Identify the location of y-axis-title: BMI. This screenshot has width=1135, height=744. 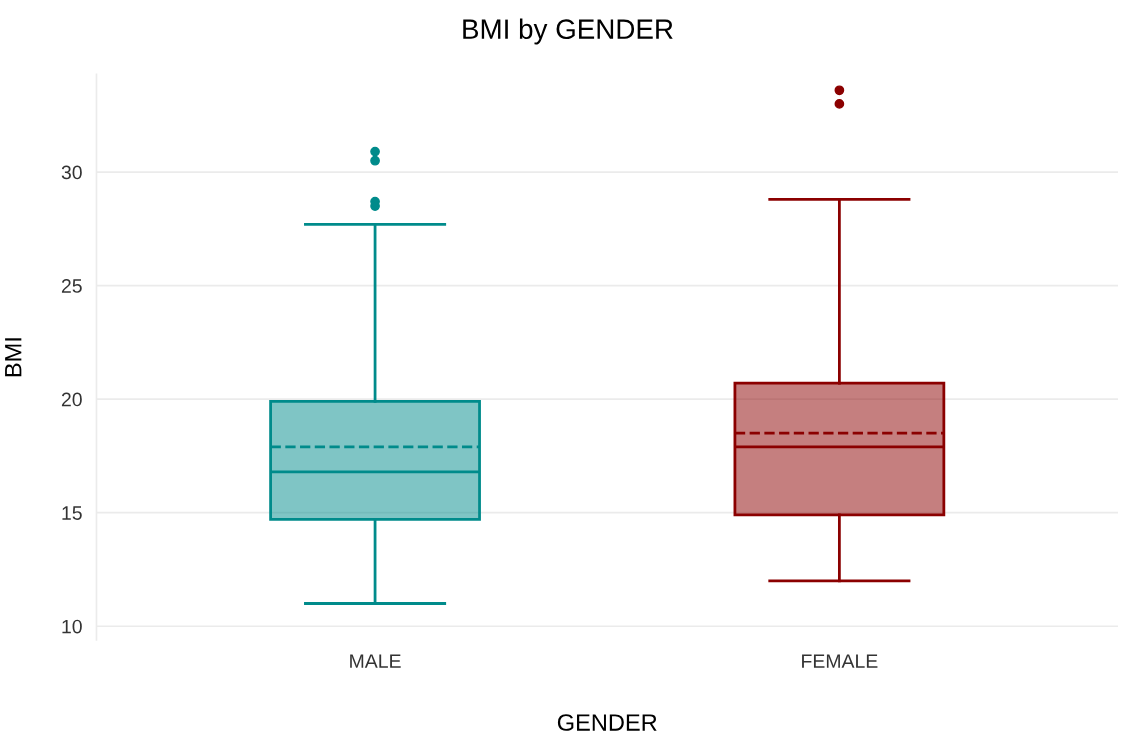
(13, 357).